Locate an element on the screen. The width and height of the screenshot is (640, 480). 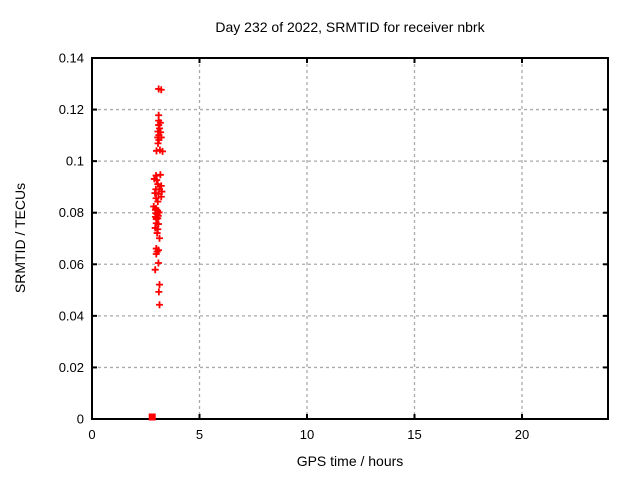
y-tick-label: 0.14 is located at coordinates (71, 58).